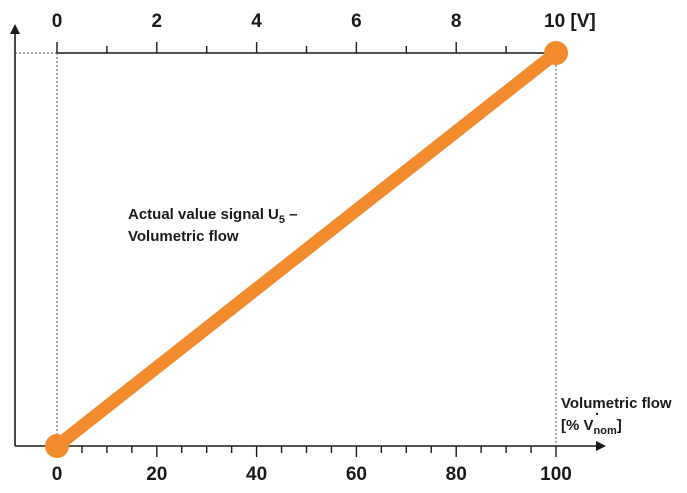  Describe the element at coordinates (619, 425) in the screenshot. I see `x-axis-label-suffix: ]` at that location.